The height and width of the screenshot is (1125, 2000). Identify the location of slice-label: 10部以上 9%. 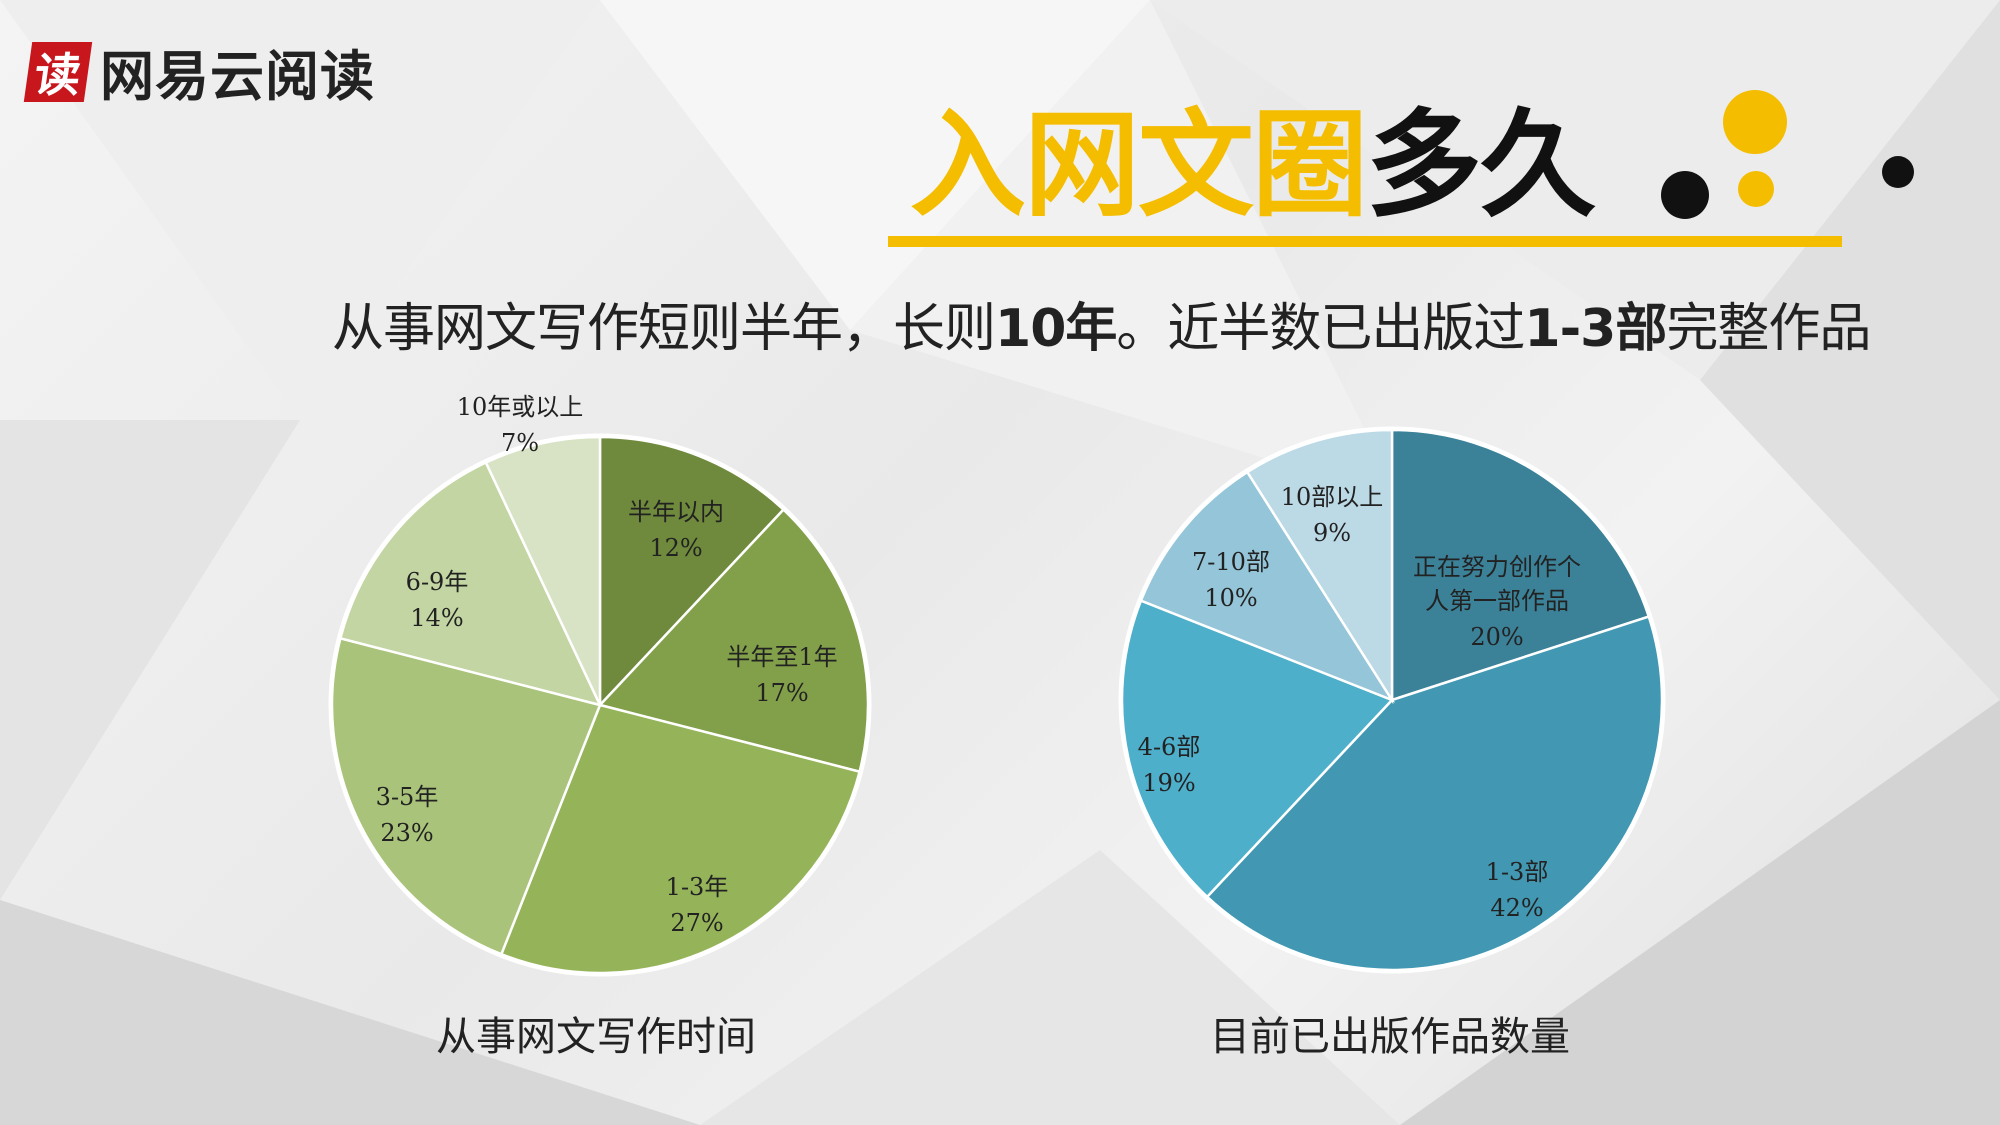
(1332, 515).